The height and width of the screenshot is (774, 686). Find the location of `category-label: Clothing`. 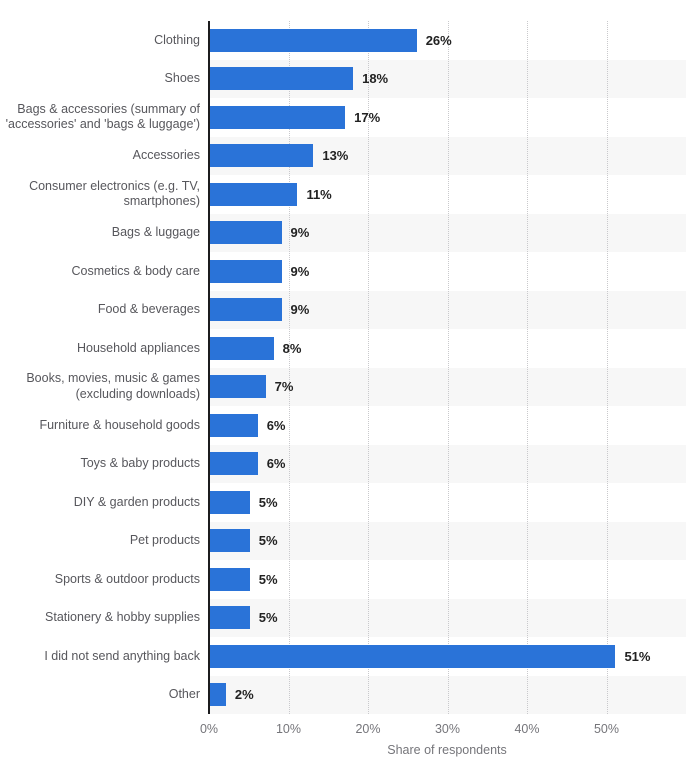

category-label: Clothing is located at coordinates (177, 39).